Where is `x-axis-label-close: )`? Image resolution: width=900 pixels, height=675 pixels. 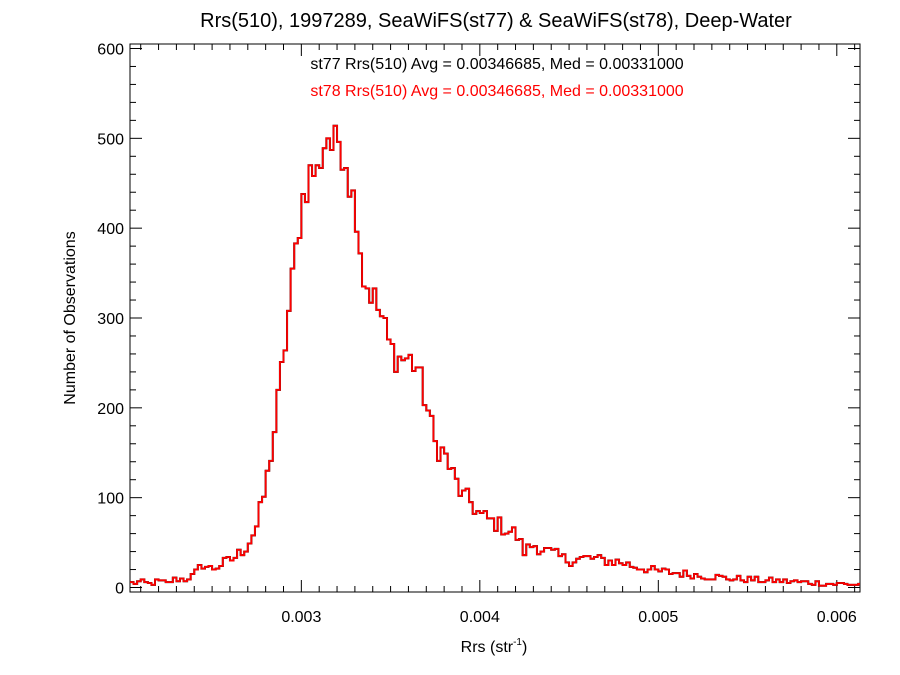 x-axis-label-close: ) is located at coordinates (524, 647).